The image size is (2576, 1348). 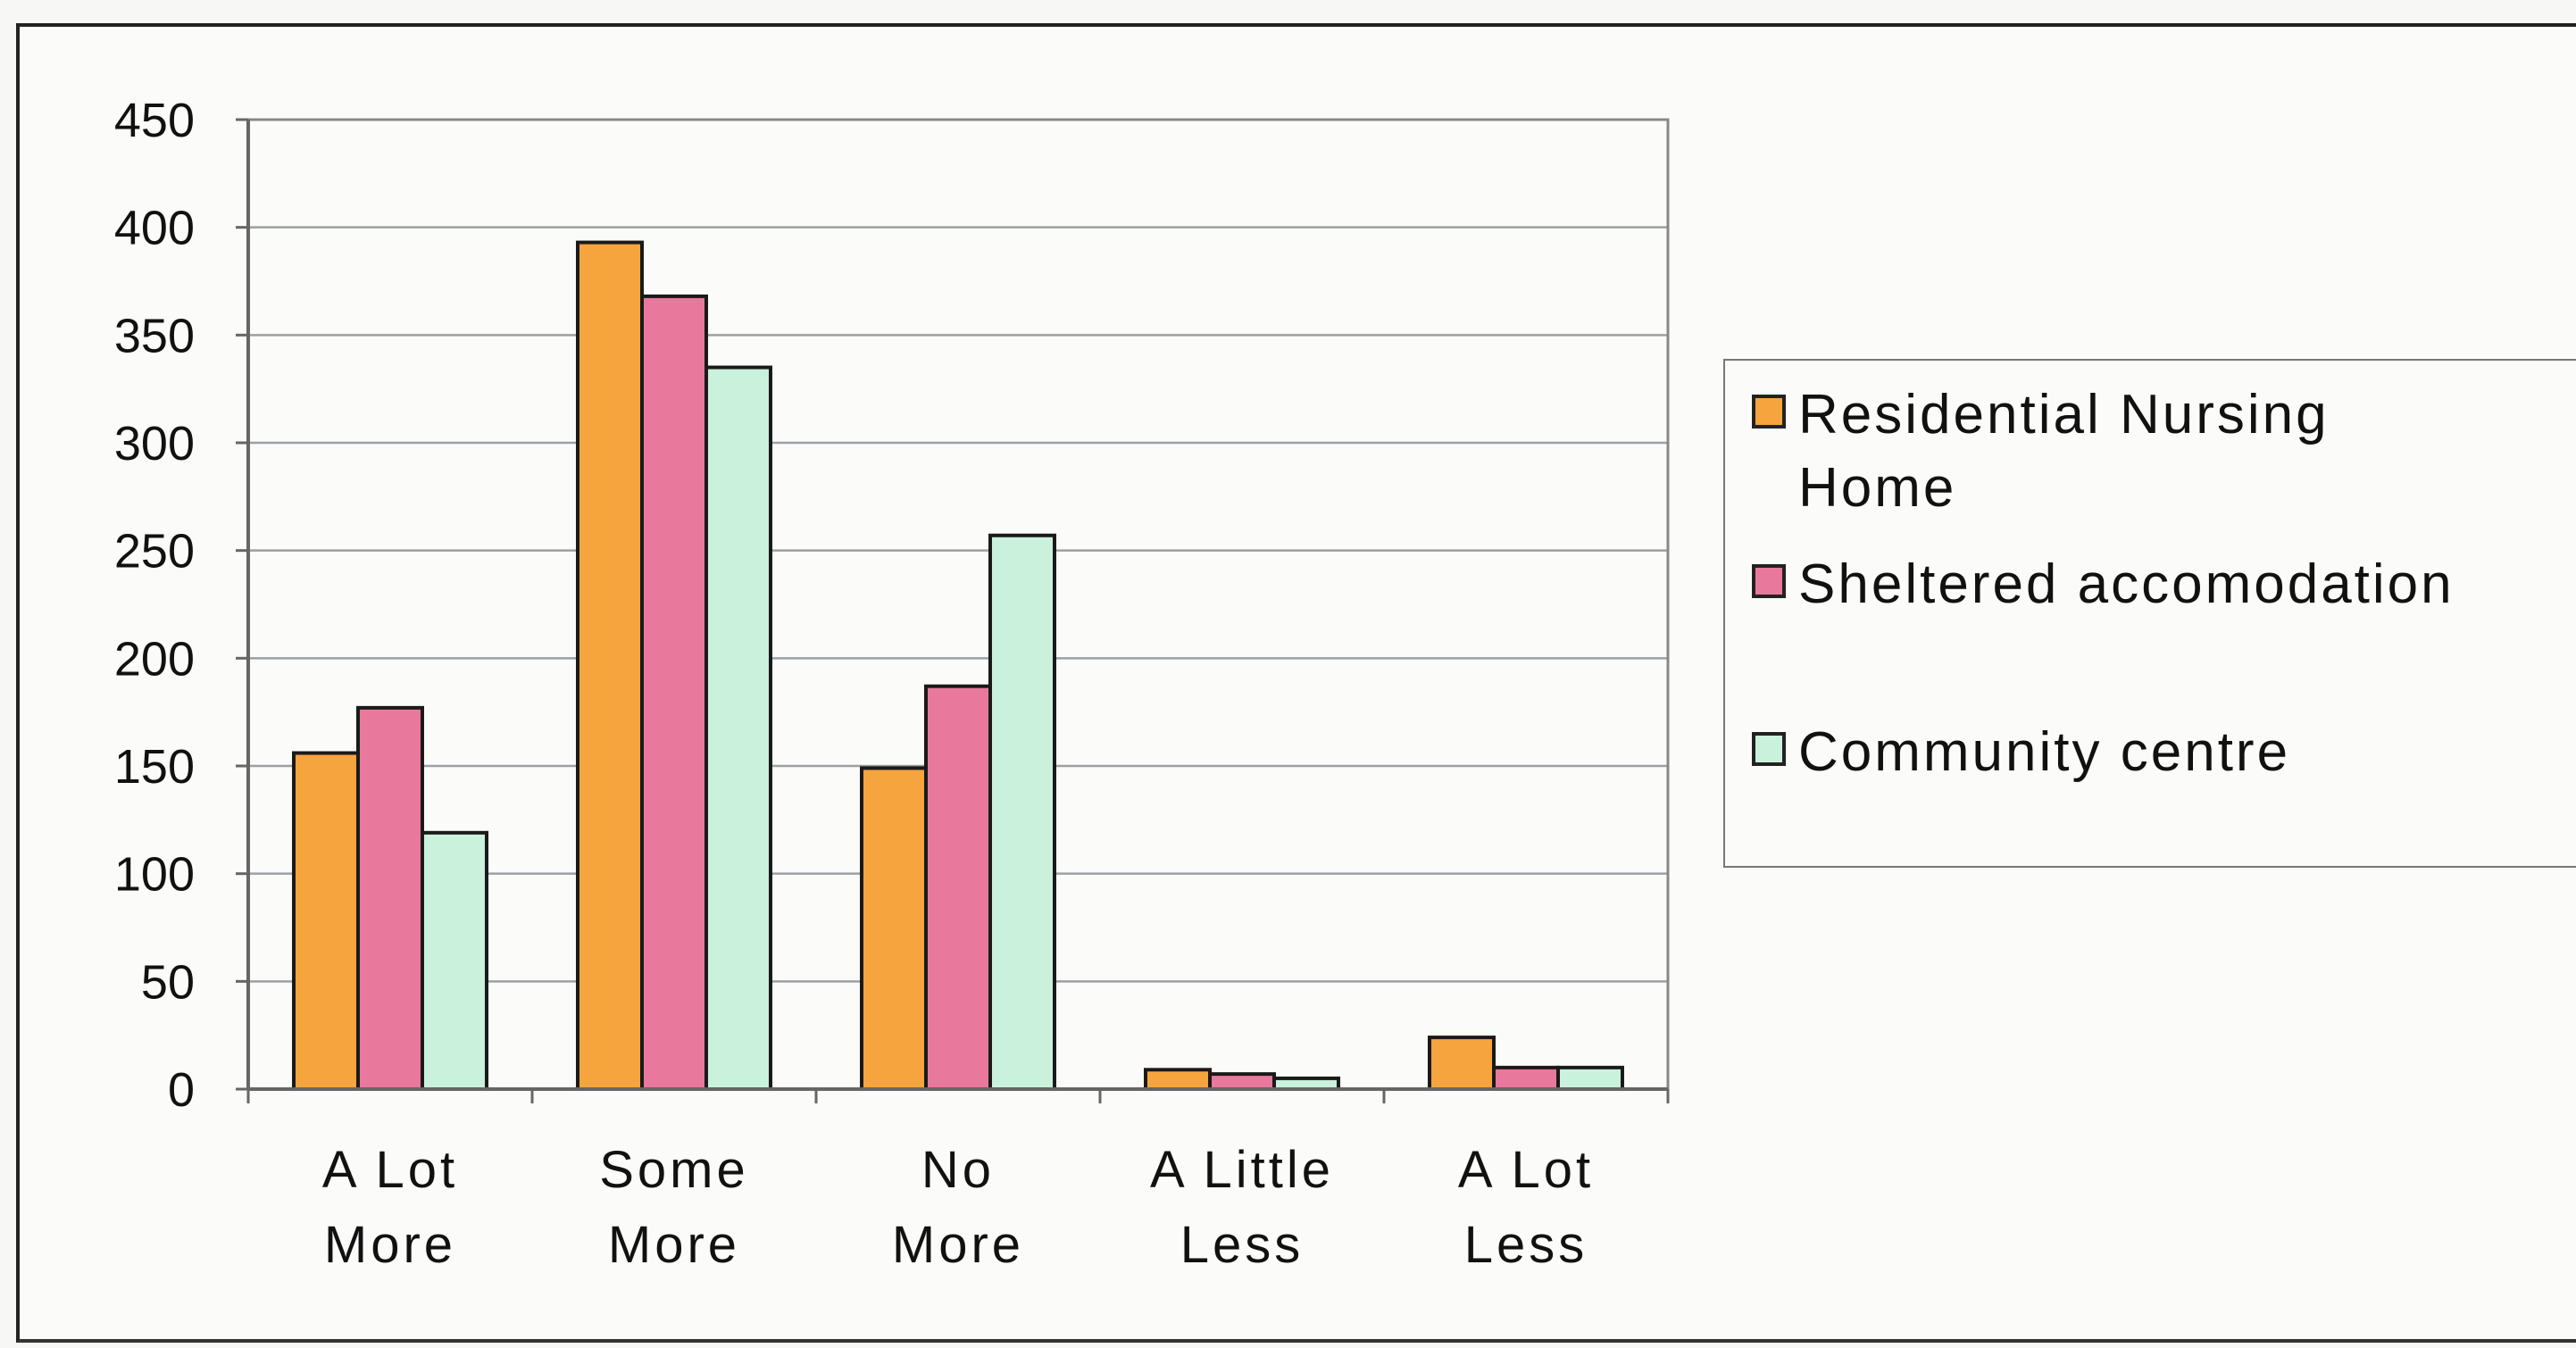 I want to click on x-category-label-line: No, so click(x=958, y=1170).